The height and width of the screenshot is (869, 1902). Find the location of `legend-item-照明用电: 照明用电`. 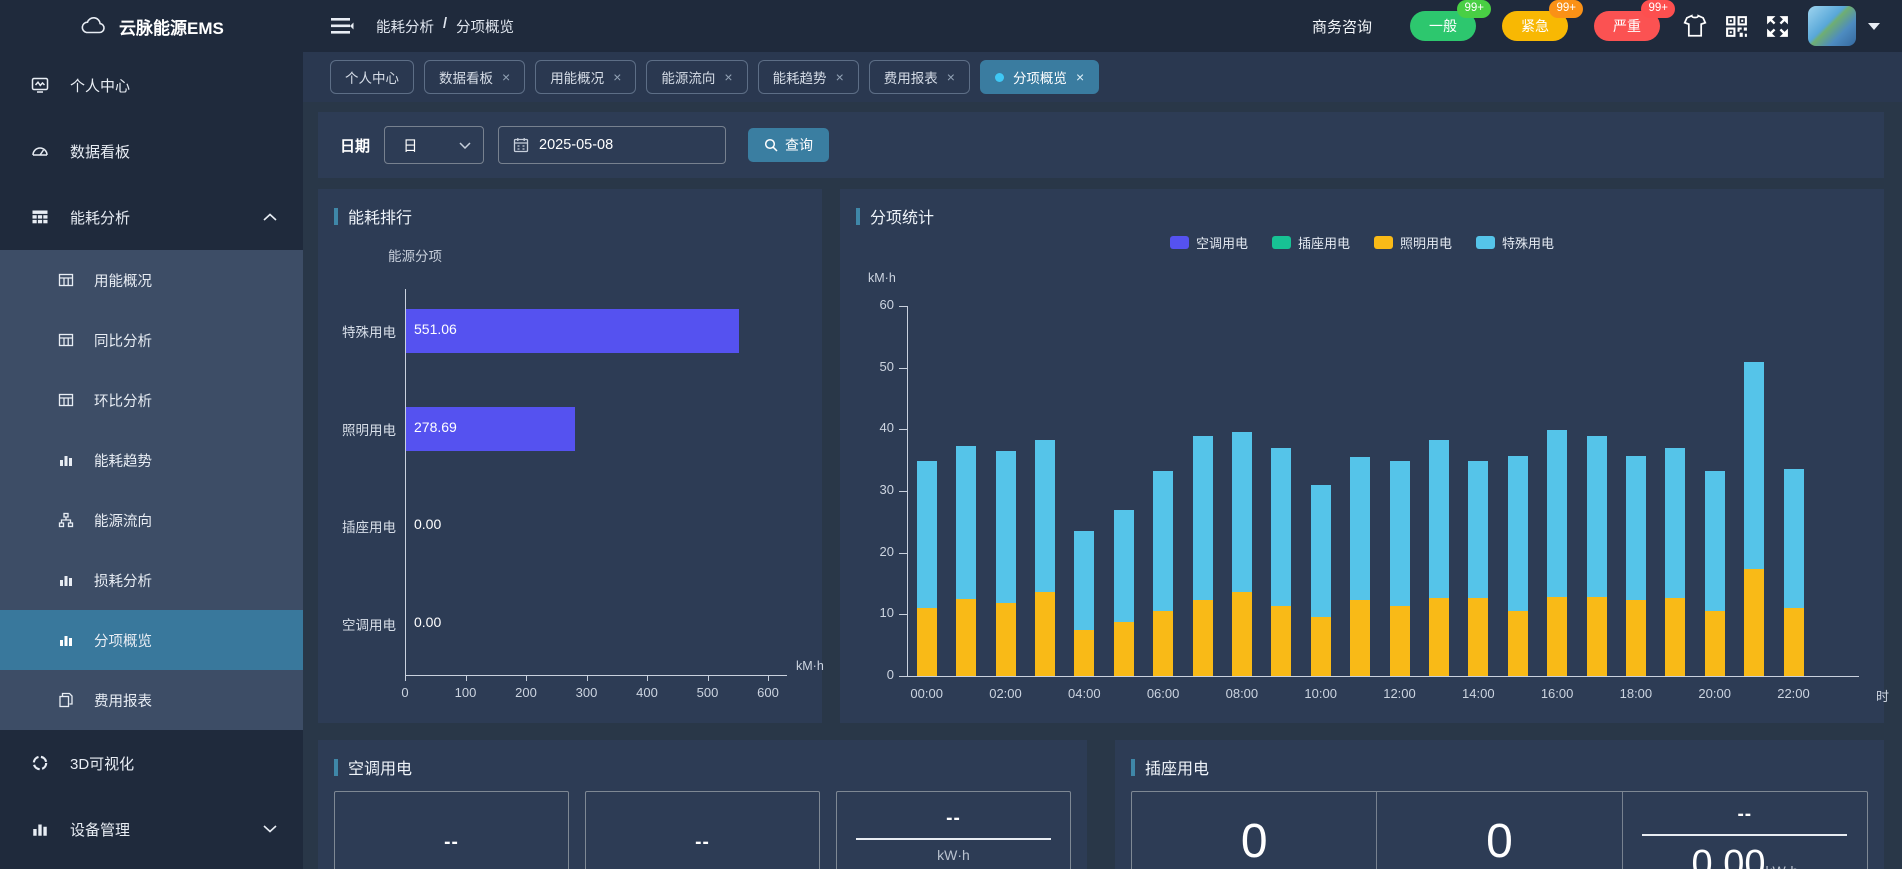

legend-item-照明用电: 照明用电 is located at coordinates (1413, 242).